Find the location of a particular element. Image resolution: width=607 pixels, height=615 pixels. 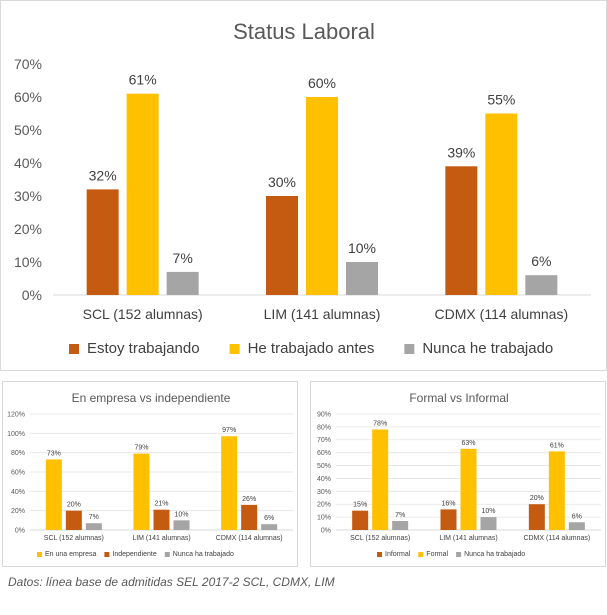

data-label: 26% is located at coordinates (249, 499).